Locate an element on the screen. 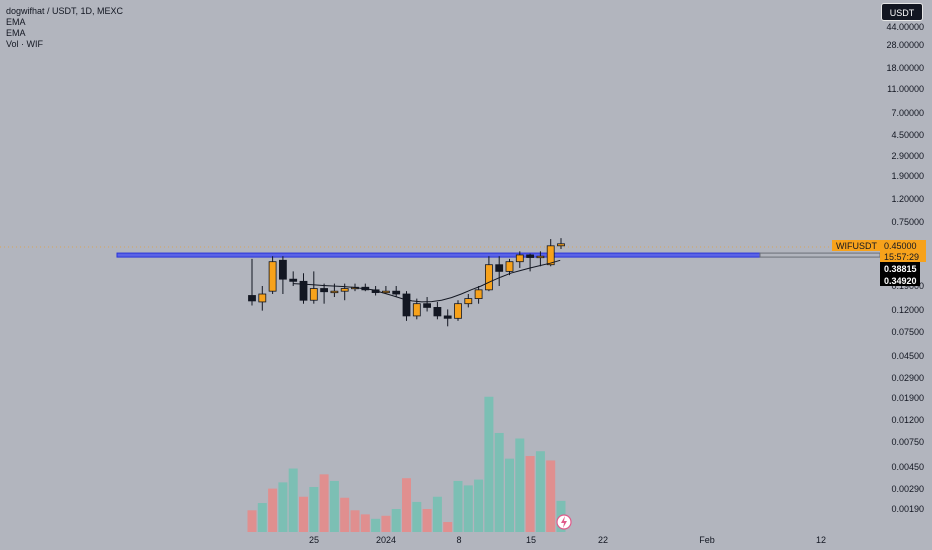 This screenshot has height=550, width=932. time-axis-label: Feb is located at coordinates (707, 540).